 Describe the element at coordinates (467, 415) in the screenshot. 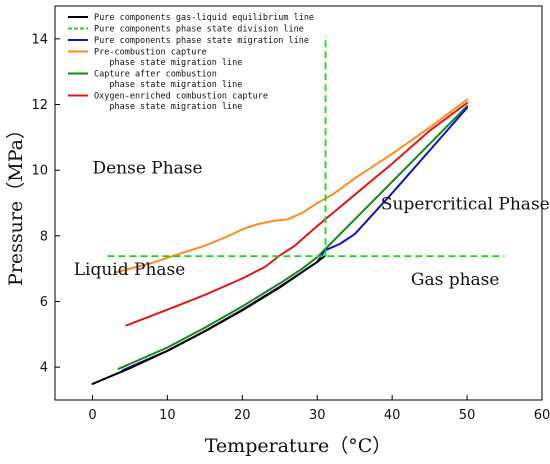

I see `x-tick-label: 50` at that location.